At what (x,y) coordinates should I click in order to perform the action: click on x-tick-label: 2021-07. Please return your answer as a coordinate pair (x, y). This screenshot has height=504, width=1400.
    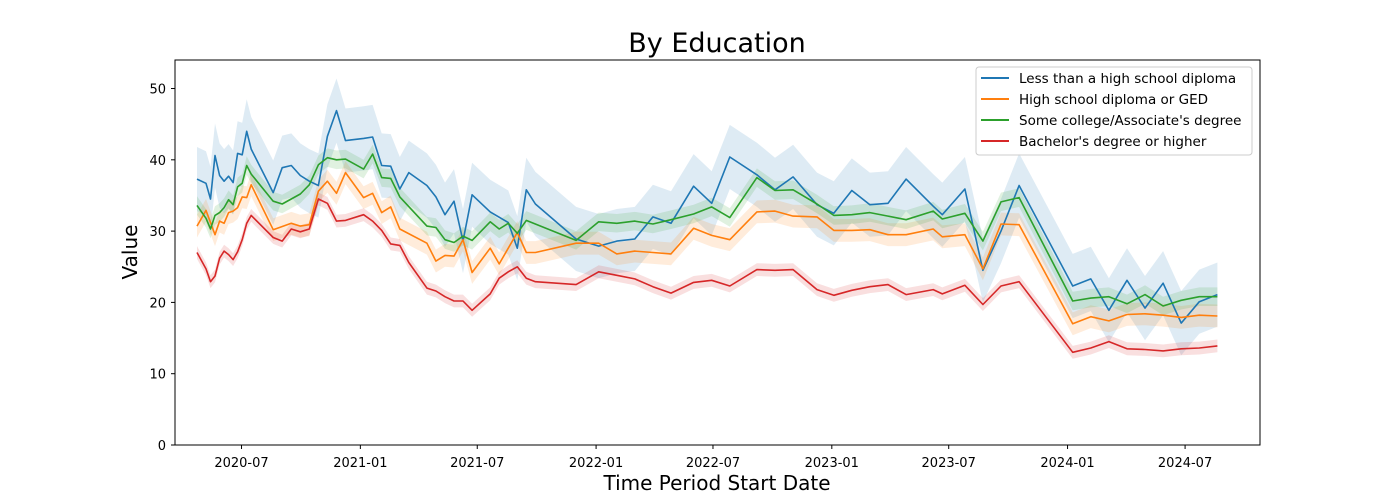
    Looking at the image, I should click on (477, 463).